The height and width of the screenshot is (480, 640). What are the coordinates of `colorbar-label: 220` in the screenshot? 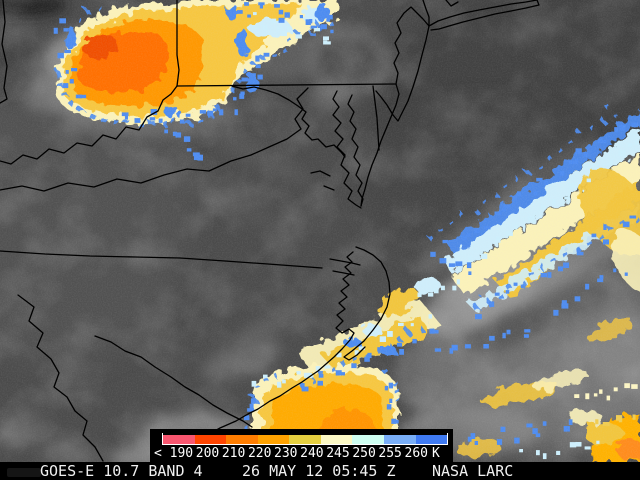 It's located at (259, 453).